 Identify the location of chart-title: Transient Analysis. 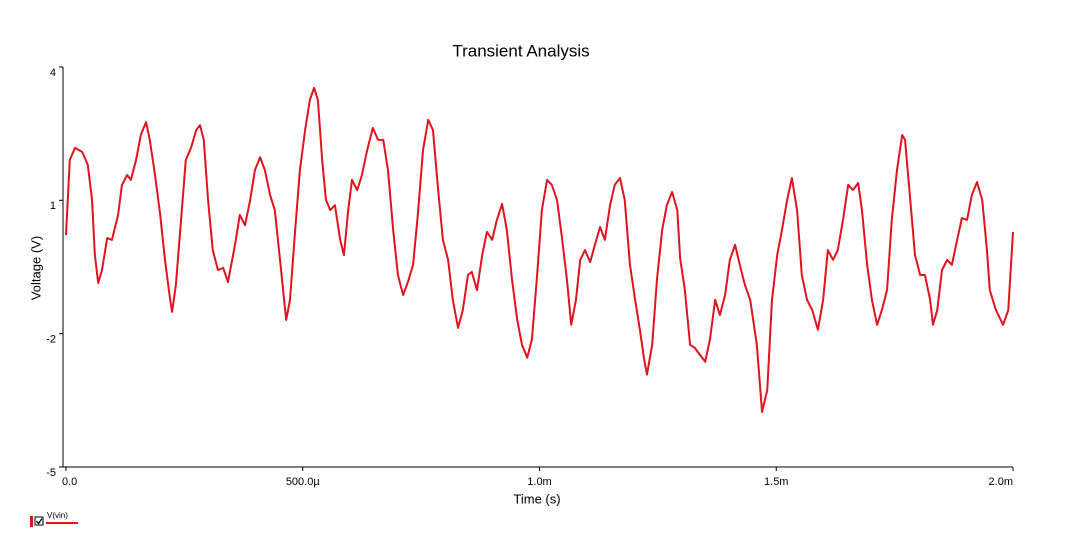
(520, 50).